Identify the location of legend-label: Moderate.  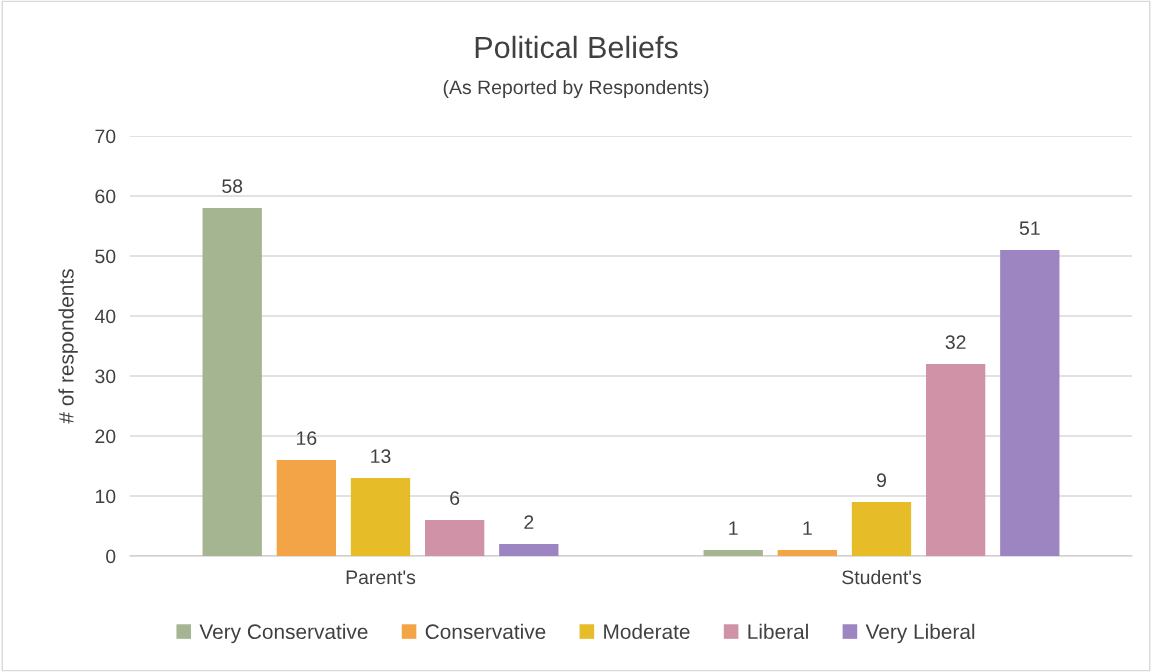
(647, 631).